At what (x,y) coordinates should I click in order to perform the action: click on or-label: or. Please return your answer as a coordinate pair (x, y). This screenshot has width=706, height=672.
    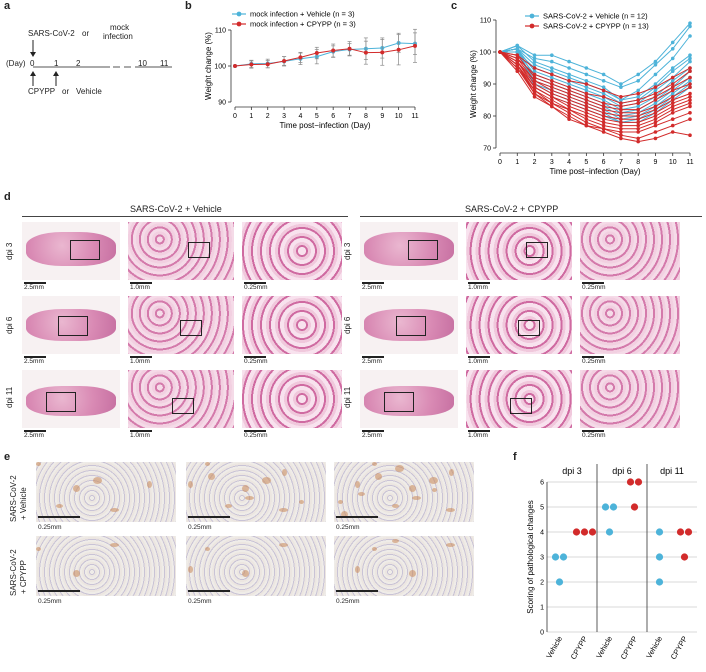
    Looking at the image, I should click on (86, 33).